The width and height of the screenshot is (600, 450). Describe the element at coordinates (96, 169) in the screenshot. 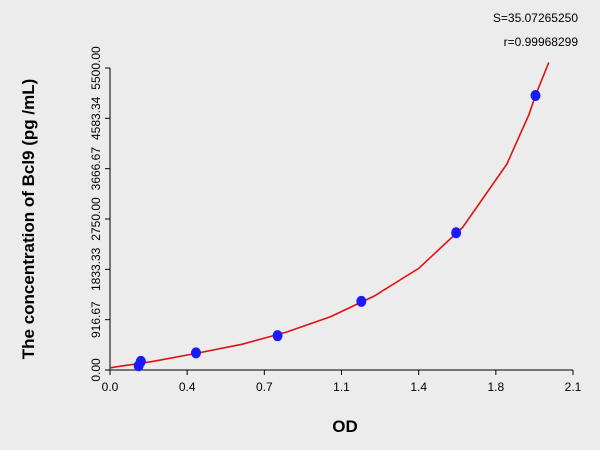

I see `y-tick-label: 3666.67` at that location.